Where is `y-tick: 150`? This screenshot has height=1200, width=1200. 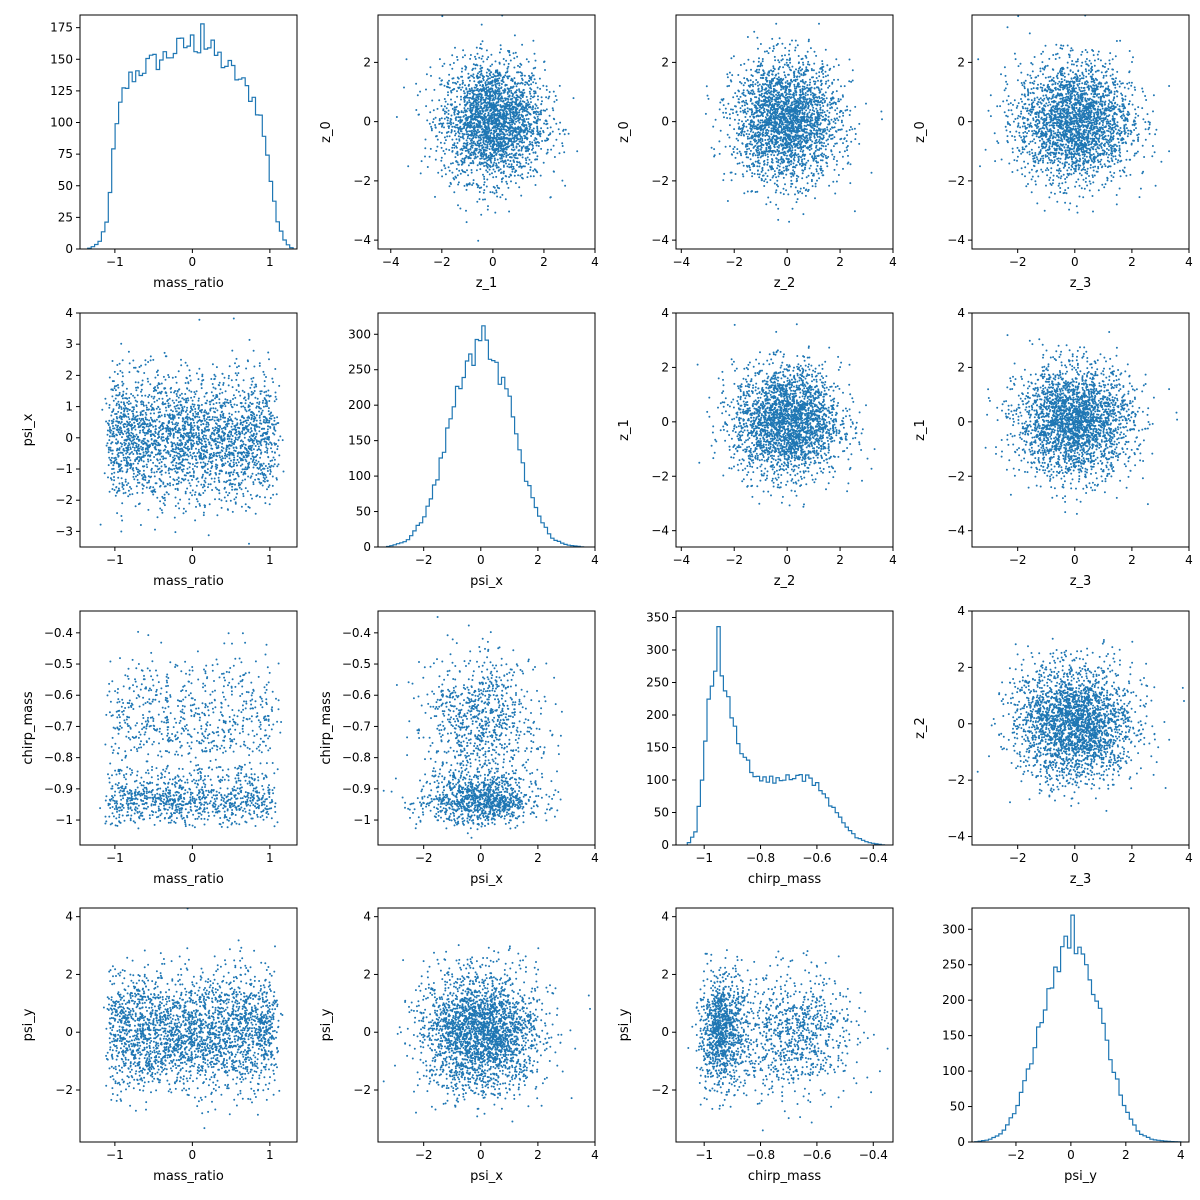
y-tick: 150 is located at coordinates (661, 748).